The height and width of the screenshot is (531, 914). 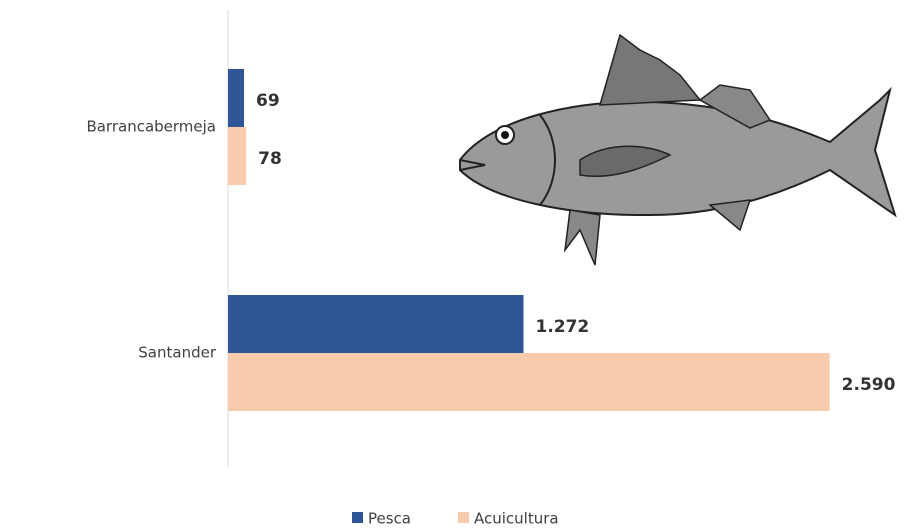 What do you see at coordinates (177, 353) in the screenshot?
I see `category-label: Santander` at bounding box center [177, 353].